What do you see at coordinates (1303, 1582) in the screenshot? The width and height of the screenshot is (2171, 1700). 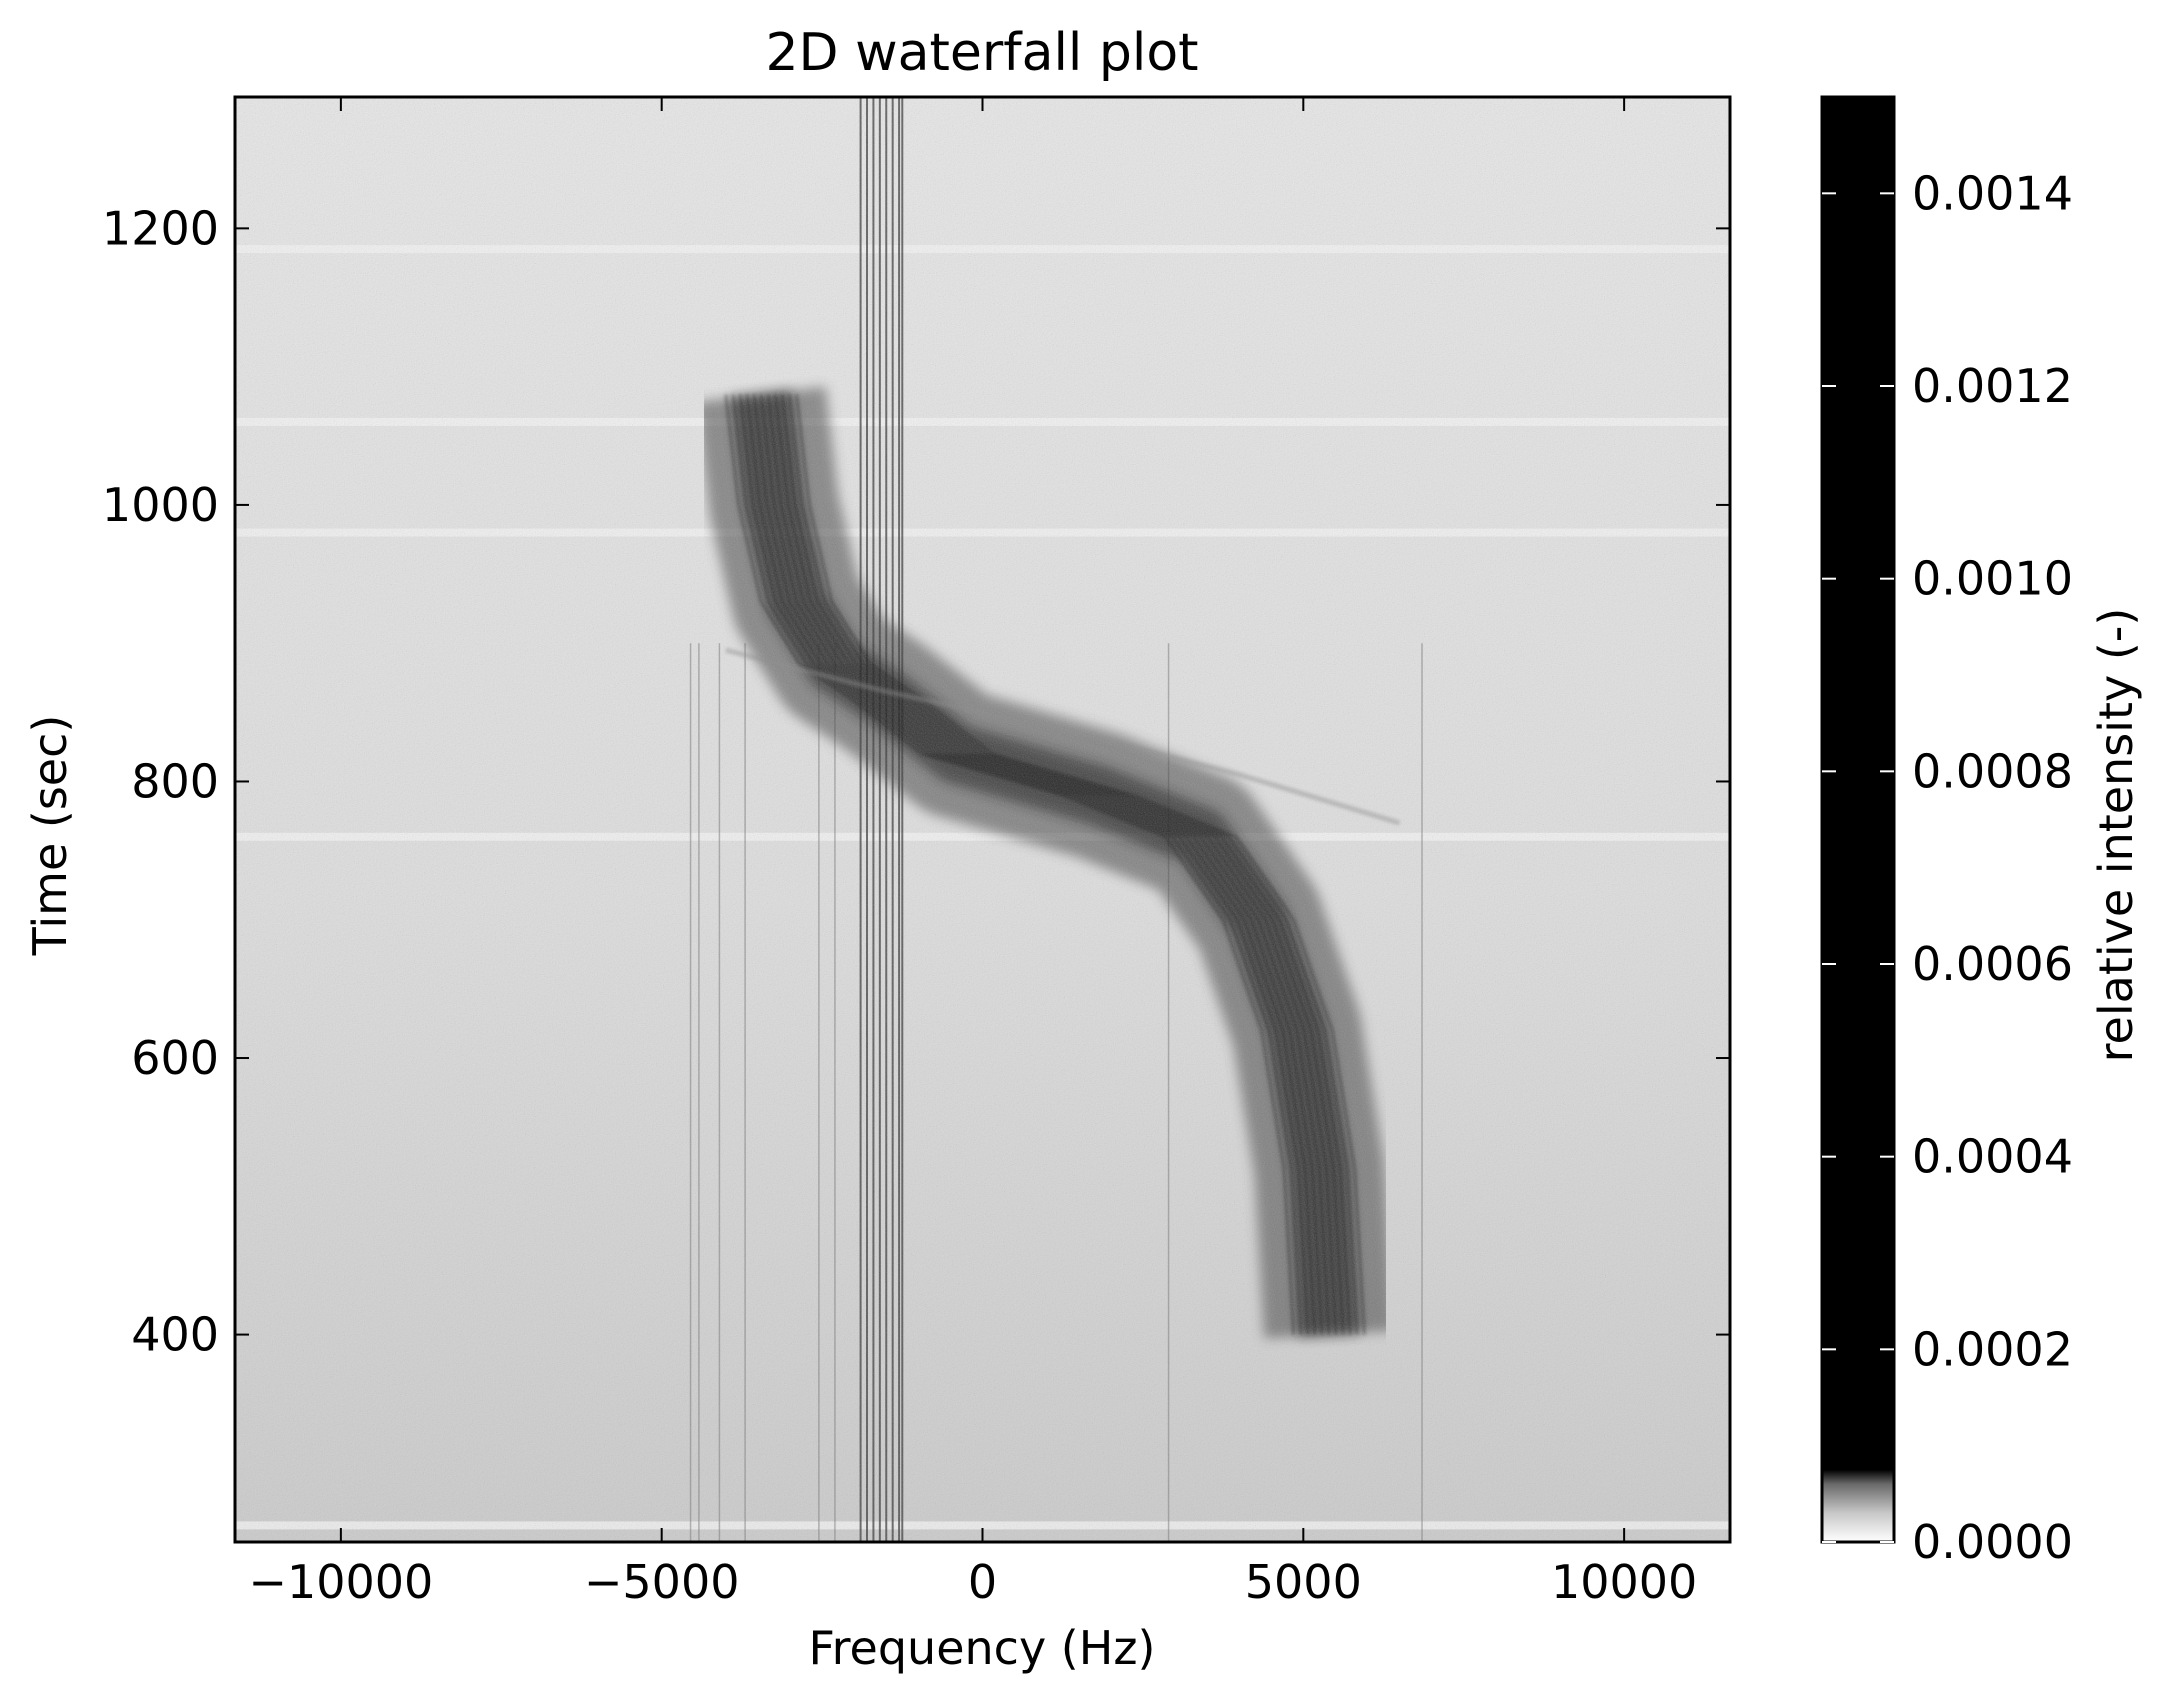 I see `x-tick-label: 5000` at bounding box center [1303, 1582].